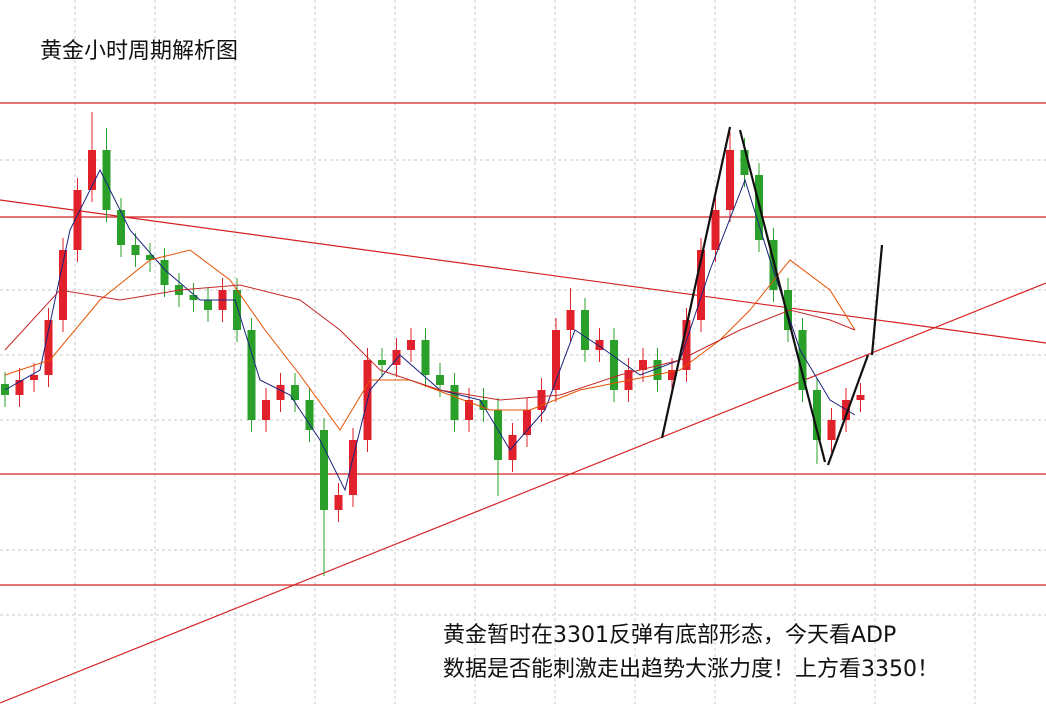 This screenshot has height=704, width=1046. Describe the element at coordinates (139, 51) in the screenshot. I see `chart-title: 黄金小时周期解析图` at that location.